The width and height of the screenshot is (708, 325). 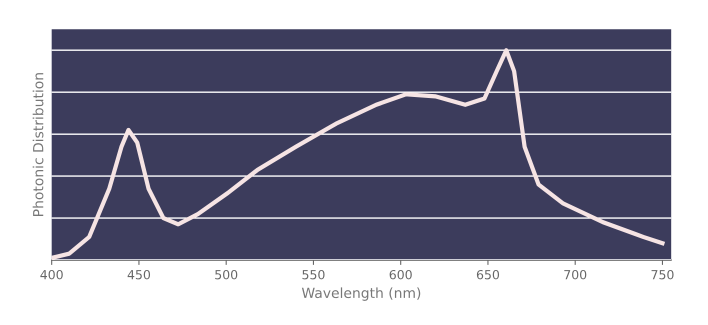 What do you see at coordinates (401, 275) in the screenshot?
I see `x-tick-label: 600` at bounding box center [401, 275].